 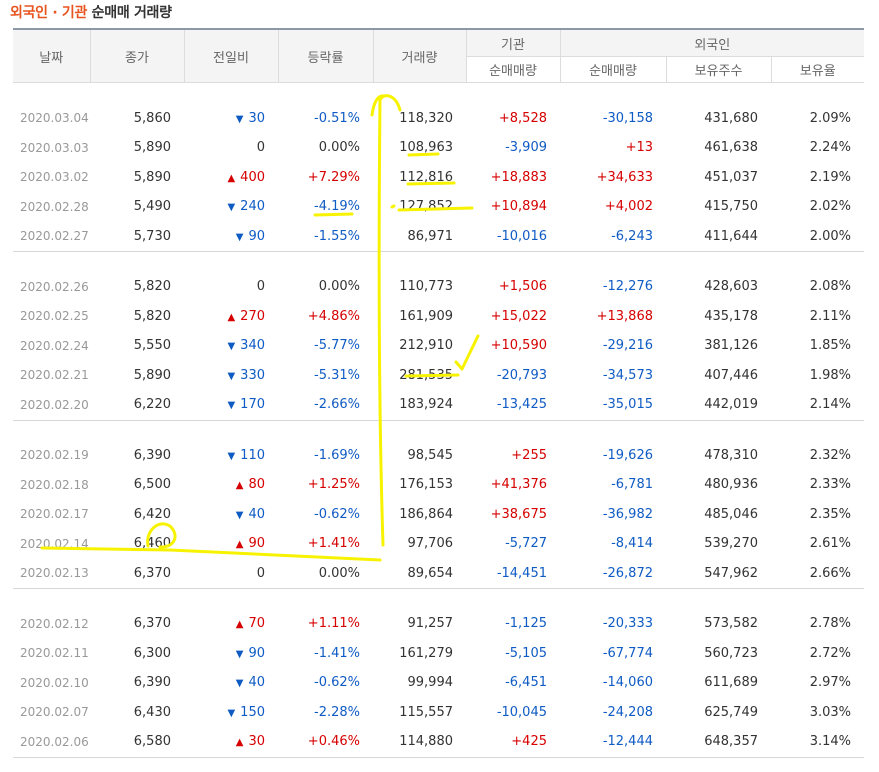 What do you see at coordinates (526, 544) in the screenshot?
I see `cell-inst-net: -5,727` at bounding box center [526, 544].